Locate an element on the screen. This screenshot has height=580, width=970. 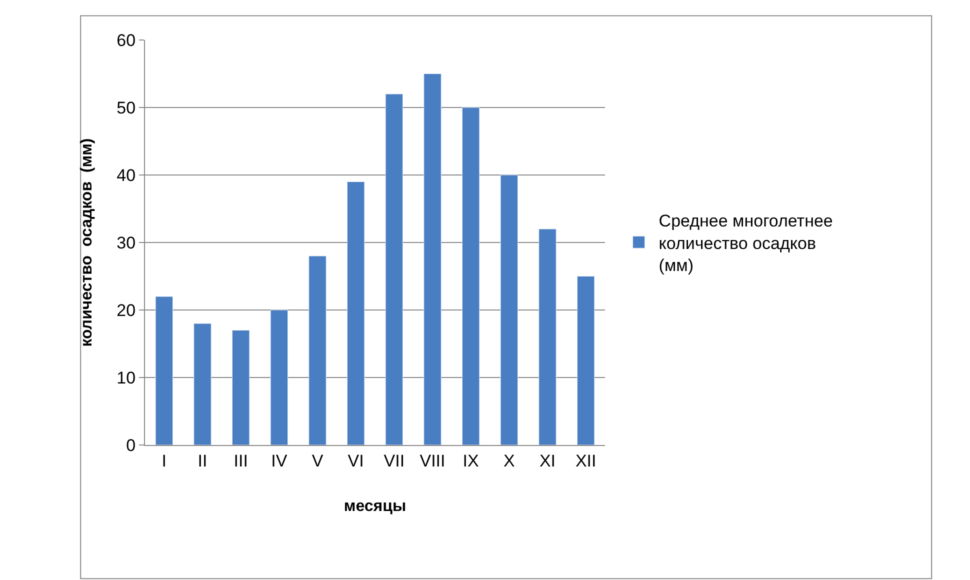
x-tick-label: VII is located at coordinates (394, 460).